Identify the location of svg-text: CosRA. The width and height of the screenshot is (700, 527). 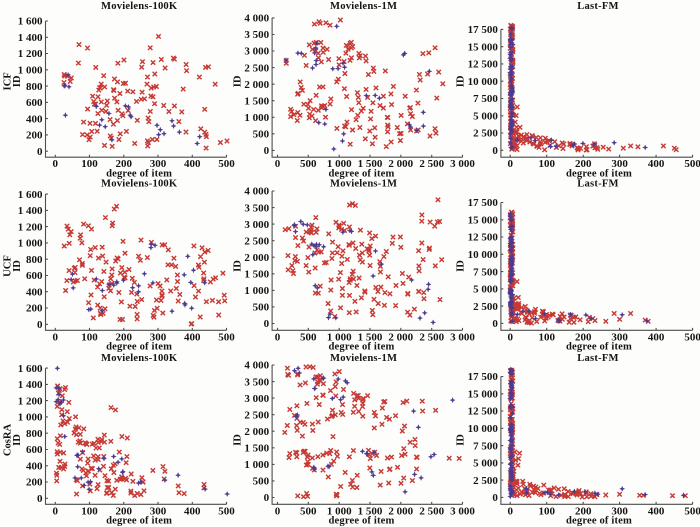
(7, 439).